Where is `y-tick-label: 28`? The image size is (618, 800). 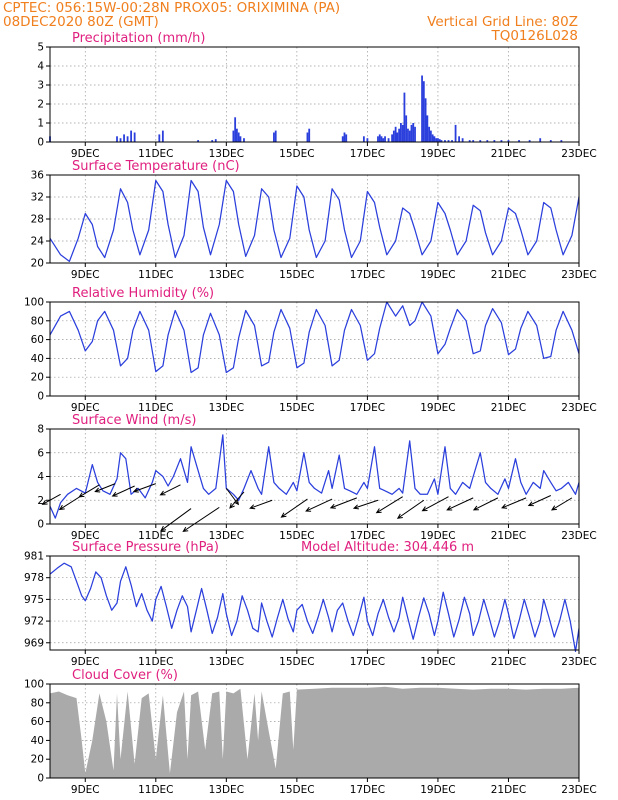
y-tick-label: 28 is located at coordinates (37, 220).